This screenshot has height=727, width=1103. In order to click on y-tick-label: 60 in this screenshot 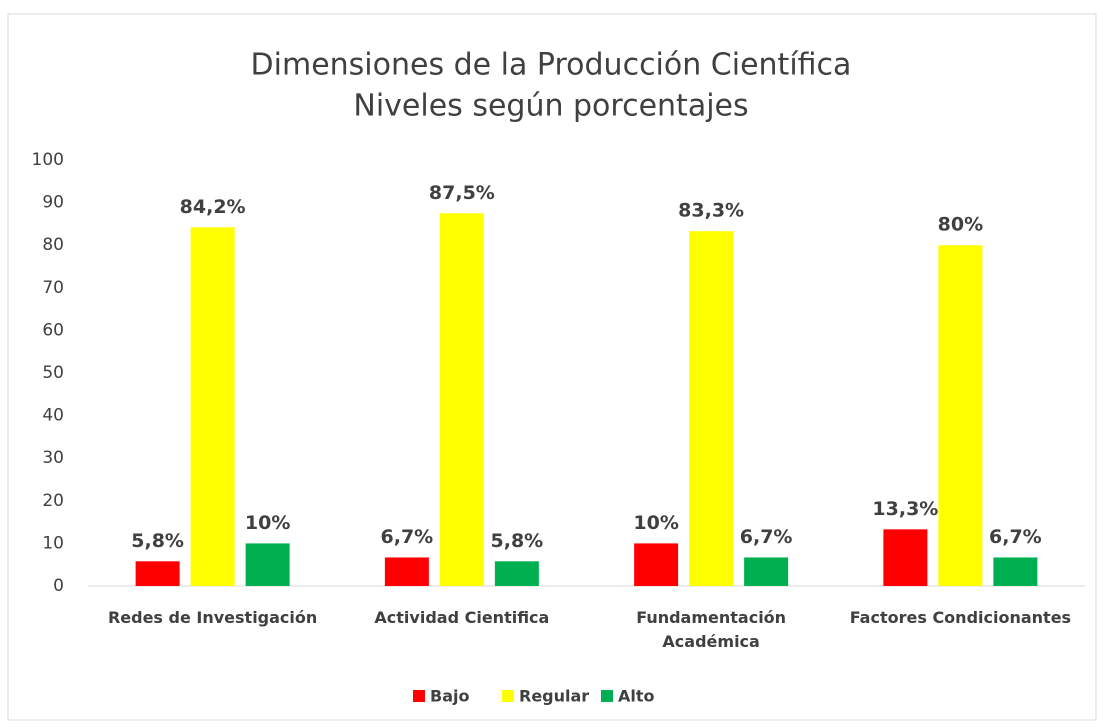, I will do `click(53, 330)`.